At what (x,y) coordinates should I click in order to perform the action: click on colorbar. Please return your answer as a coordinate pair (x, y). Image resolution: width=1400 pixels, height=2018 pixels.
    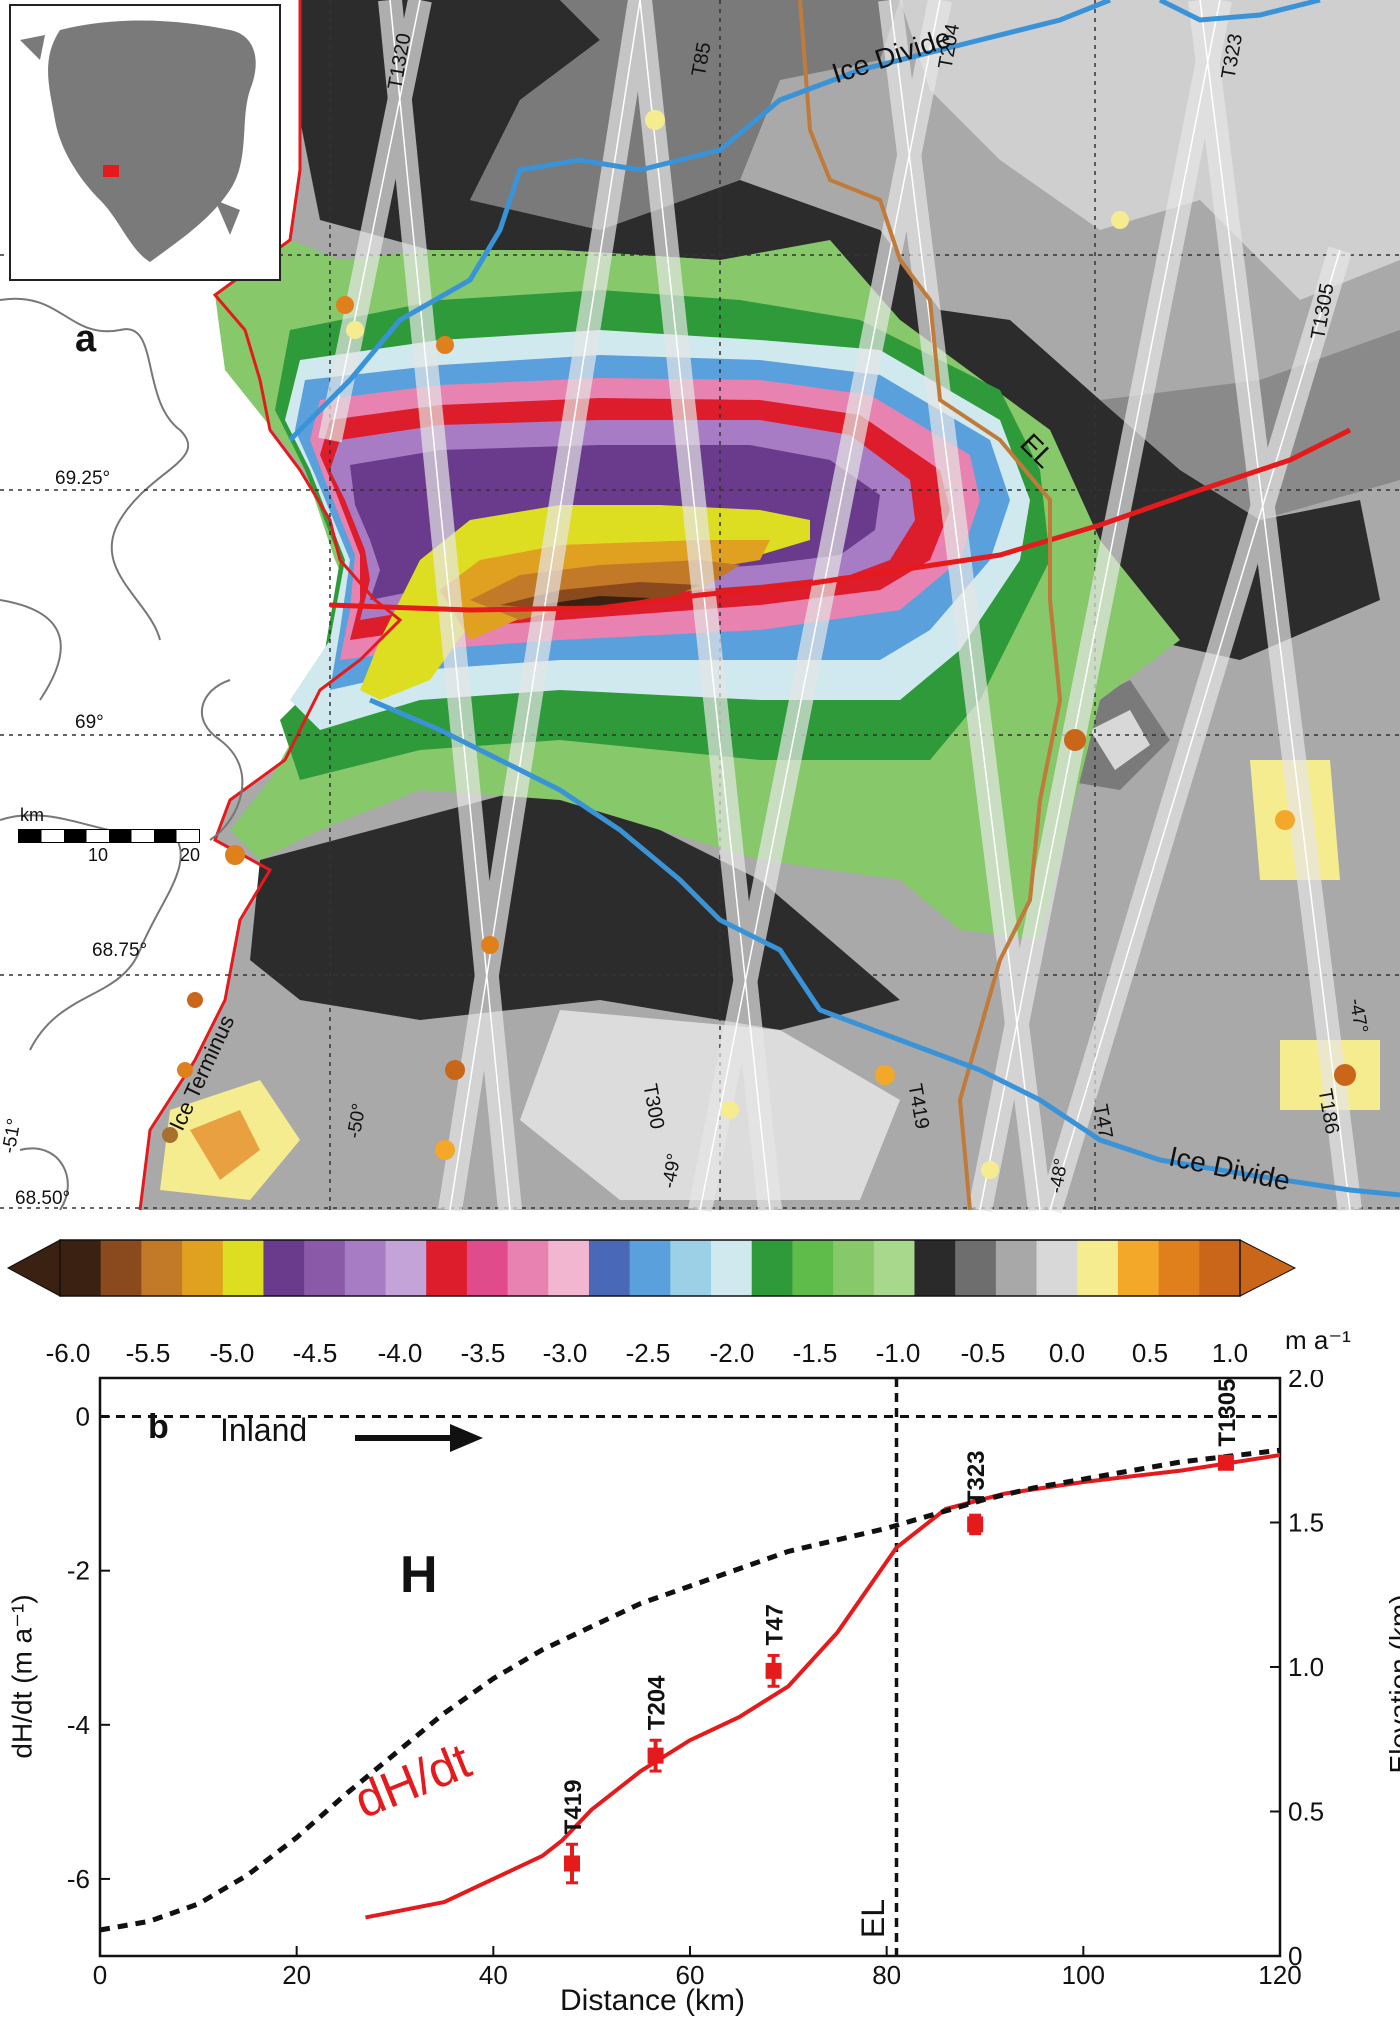
    Looking at the image, I should click on (700, 1283).